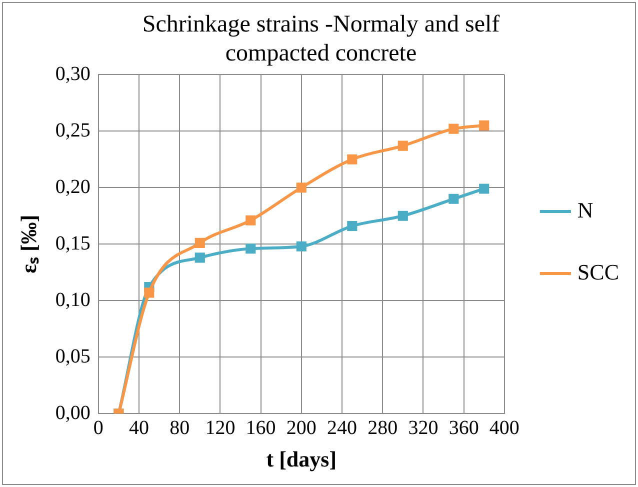 Image resolution: width=638 pixels, height=487 pixels. What do you see at coordinates (383, 427) in the screenshot?
I see `x-tick-label: 280` at bounding box center [383, 427].